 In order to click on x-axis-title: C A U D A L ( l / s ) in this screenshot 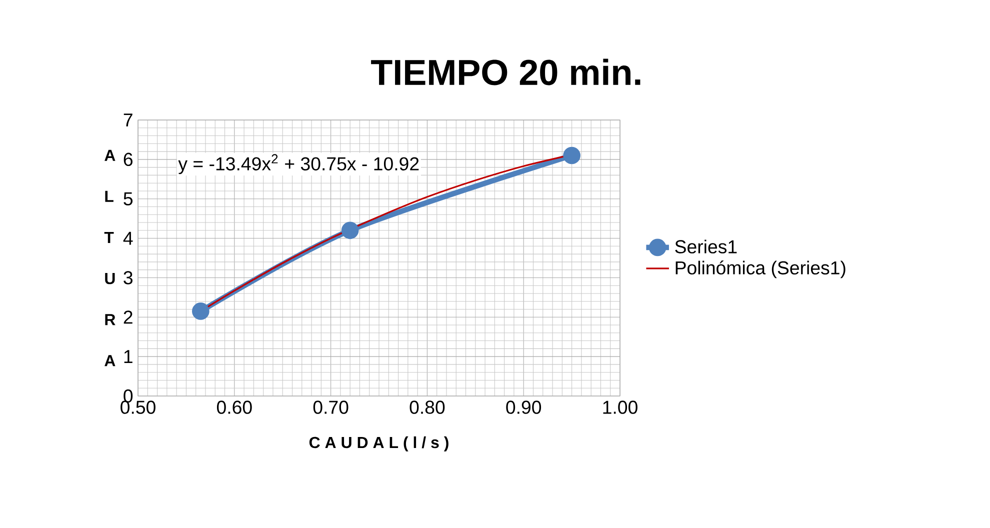, I will do `click(378, 444)`.